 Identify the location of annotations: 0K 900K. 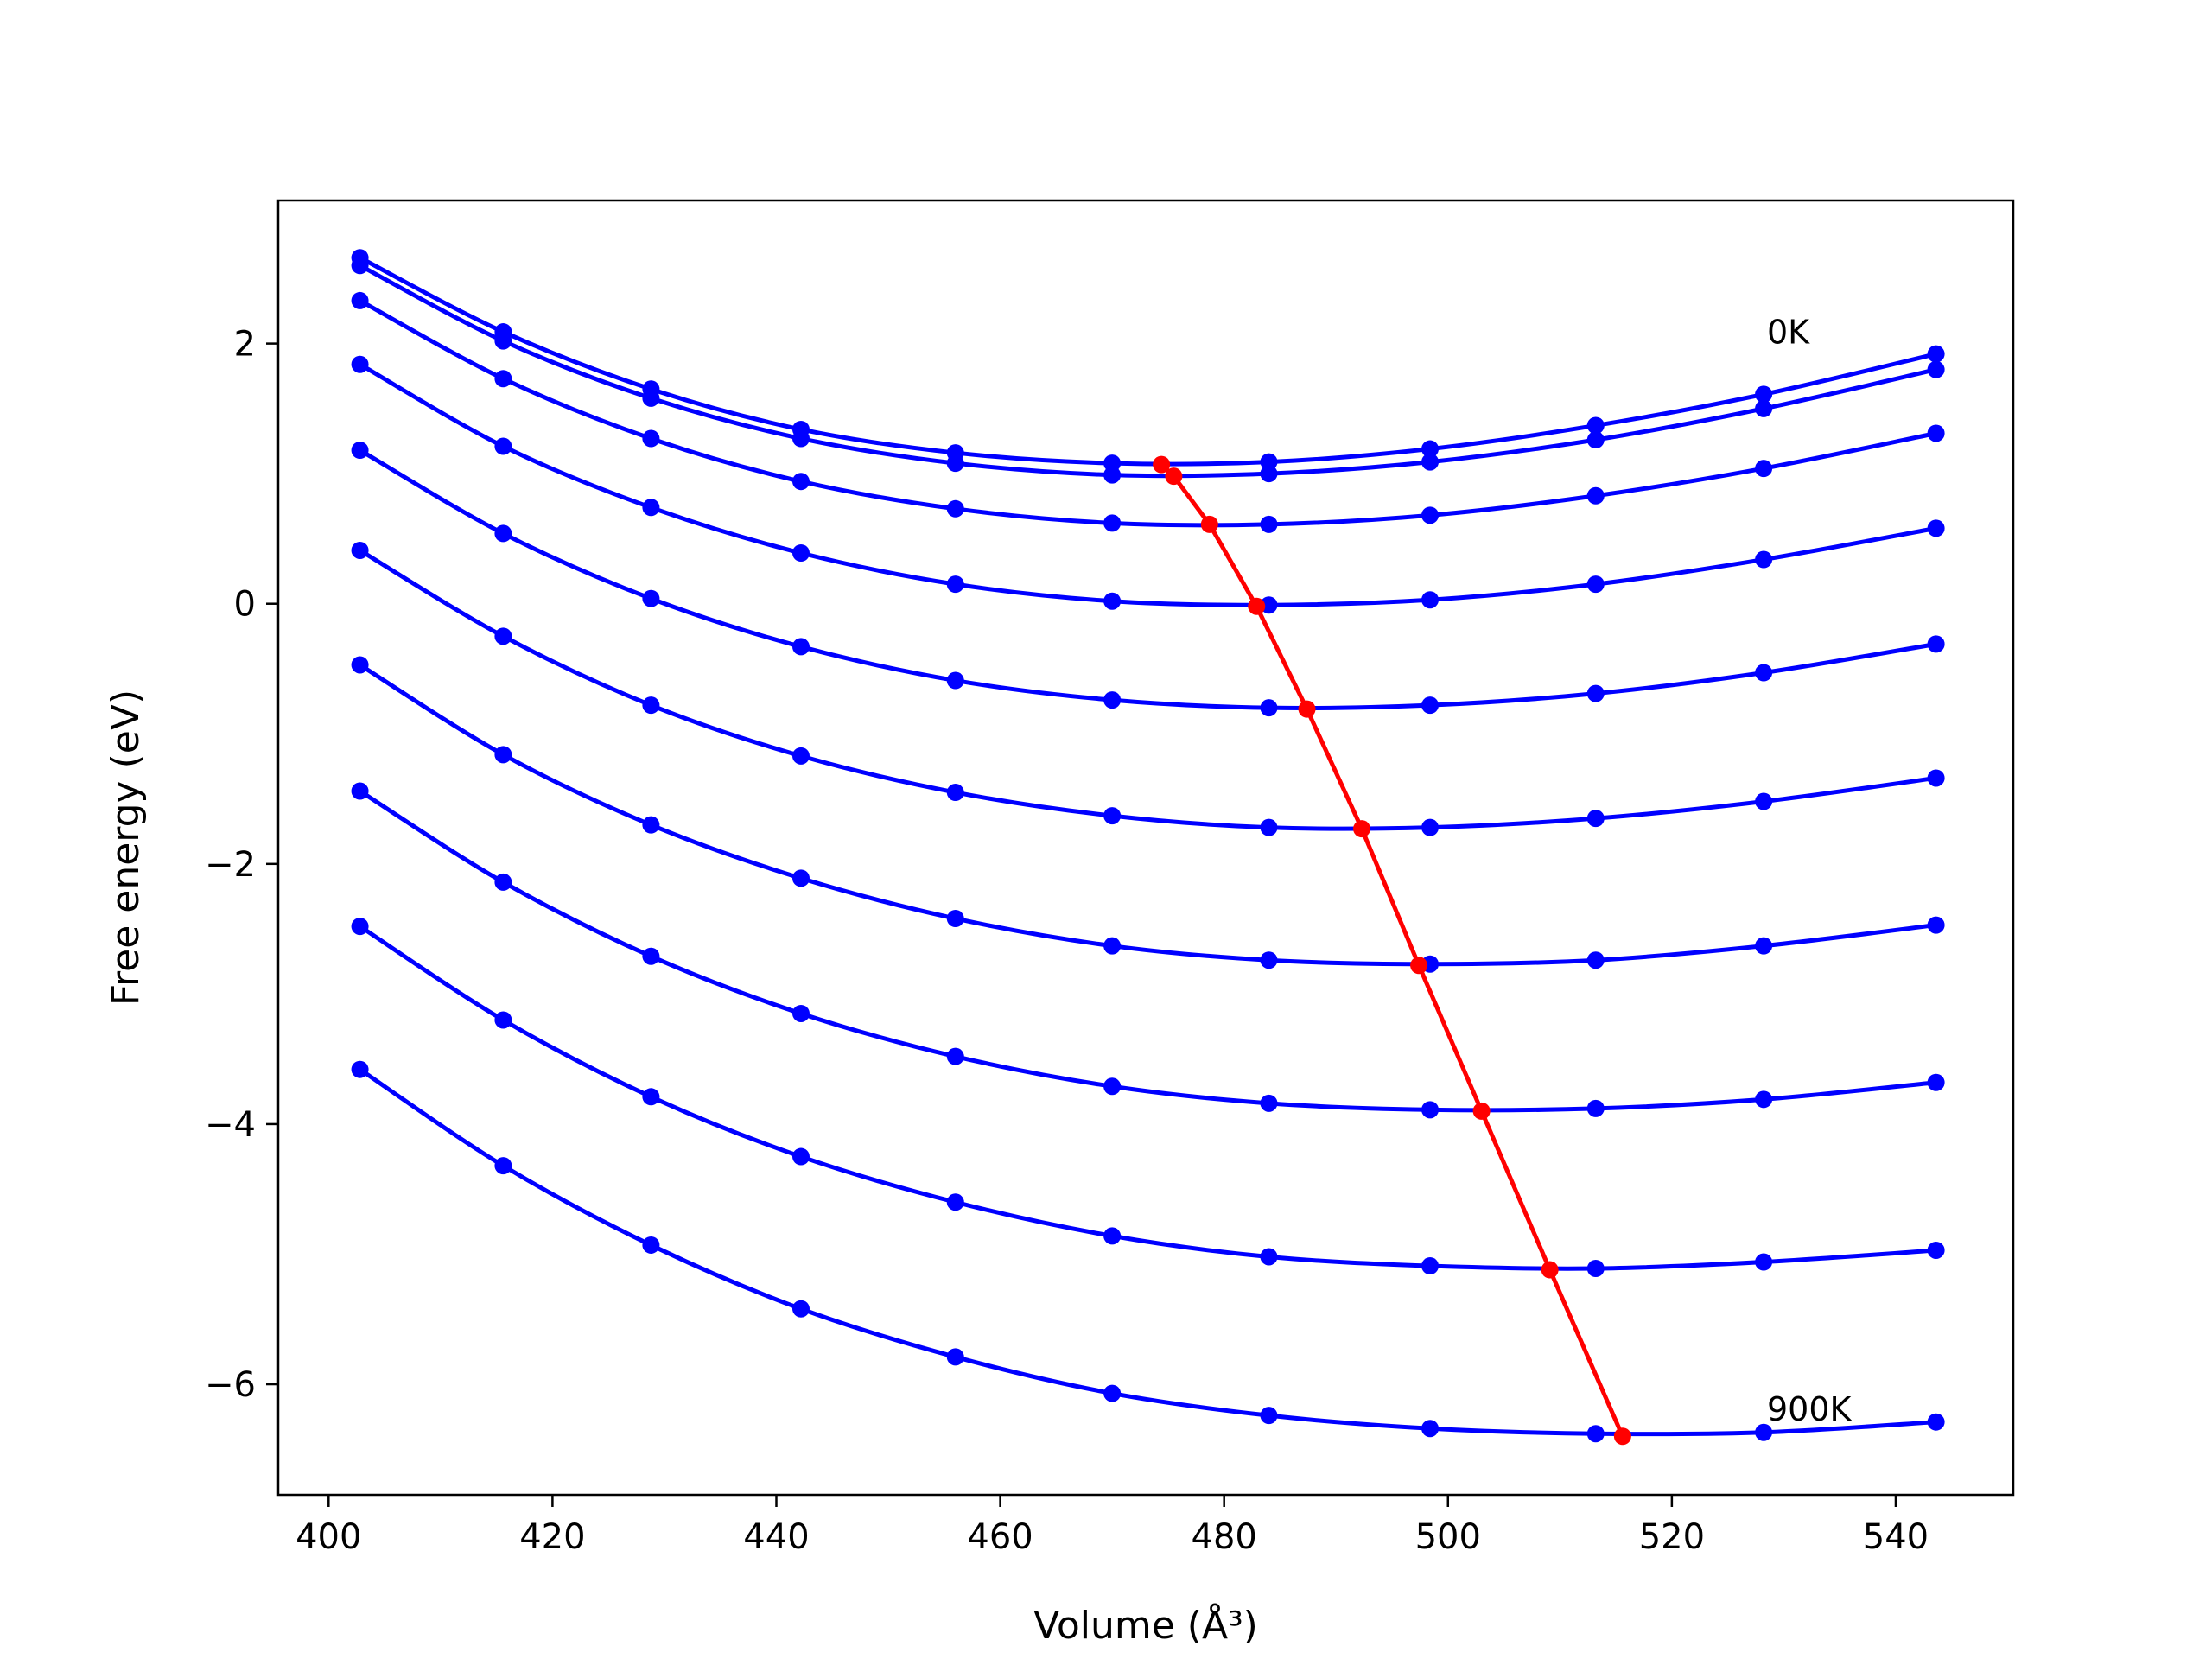
(1810, 871).